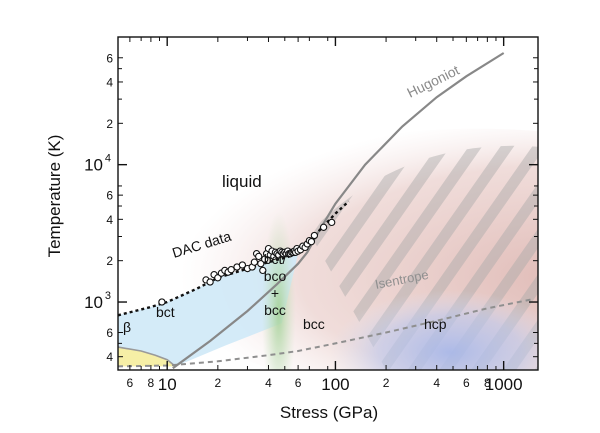 The height and width of the screenshot is (433, 600). Describe the element at coordinates (127, 327) in the screenshot. I see `beta-phase-label: β` at that location.